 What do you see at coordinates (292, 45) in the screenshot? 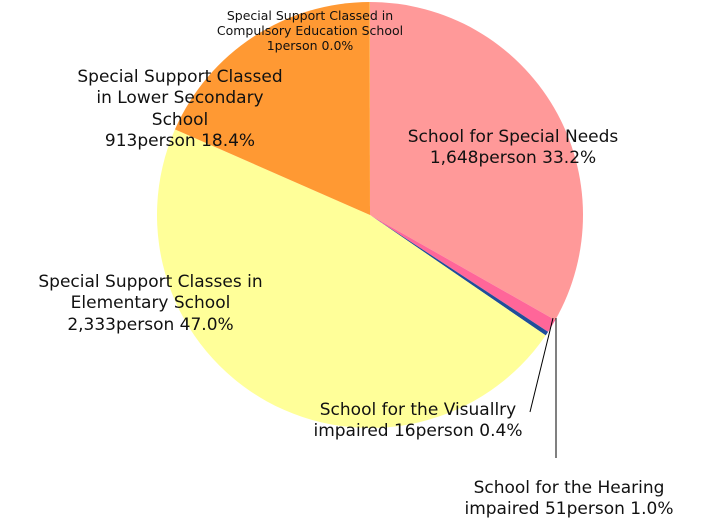
I see `value-label: 1person` at bounding box center [292, 45].